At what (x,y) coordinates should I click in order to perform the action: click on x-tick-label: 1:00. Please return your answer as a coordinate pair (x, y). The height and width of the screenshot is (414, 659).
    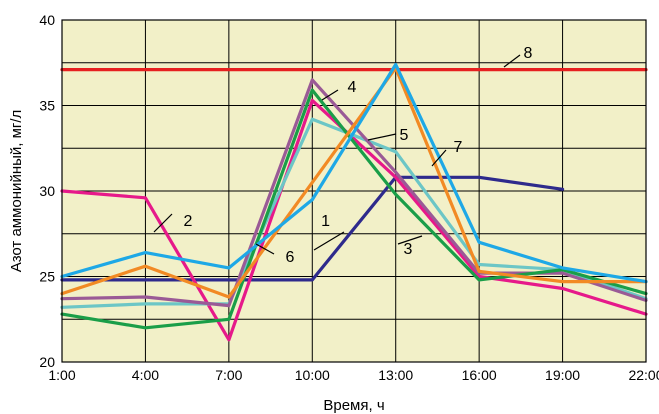
    Looking at the image, I should click on (61, 375).